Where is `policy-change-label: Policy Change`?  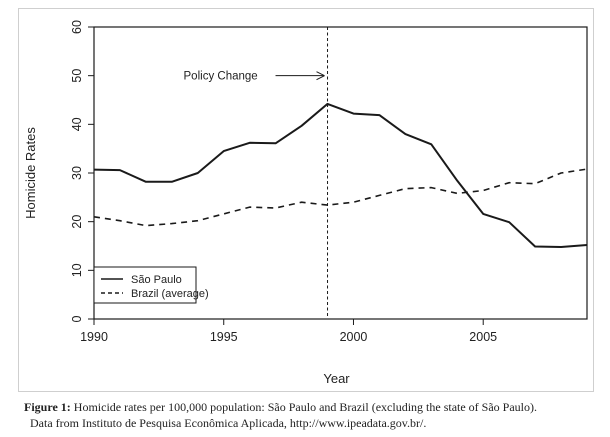 policy-change-label: Policy Change is located at coordinates (221, 77).